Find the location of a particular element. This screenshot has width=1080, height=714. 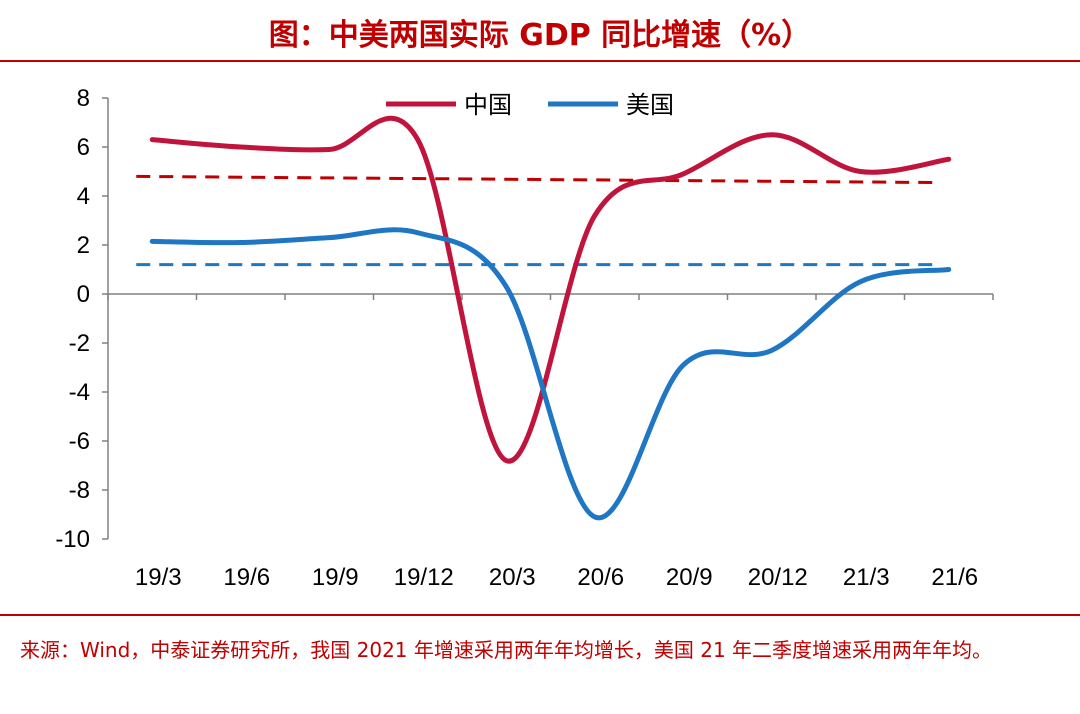

bottom-rule is located at coordinates (540, 615).